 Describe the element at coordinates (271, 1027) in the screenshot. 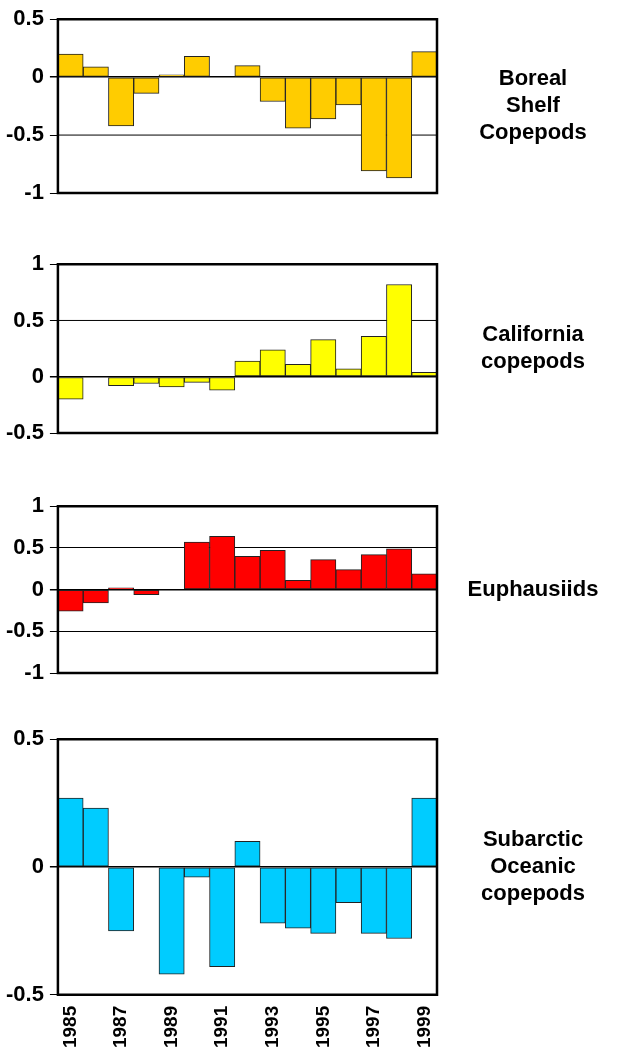

I see `x-tick-label: 1993` at that location.